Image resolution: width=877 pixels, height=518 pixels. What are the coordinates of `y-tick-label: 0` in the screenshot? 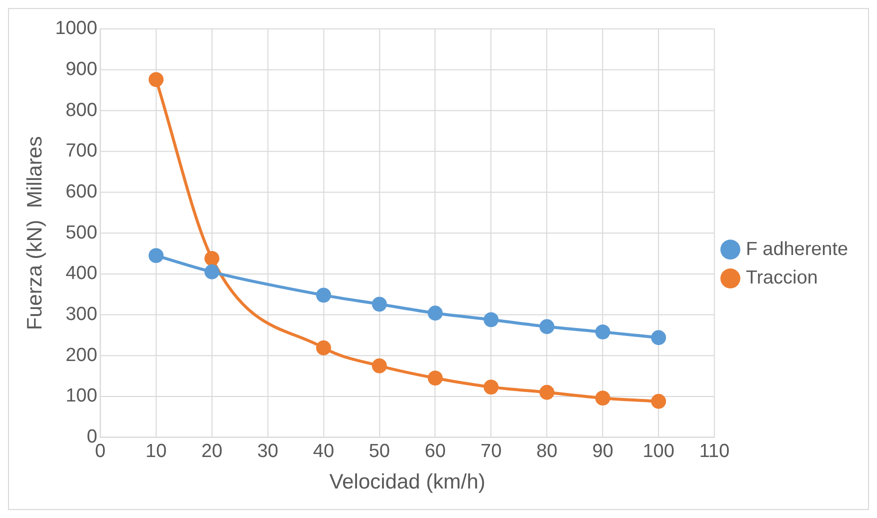 It's located at (92, 437).